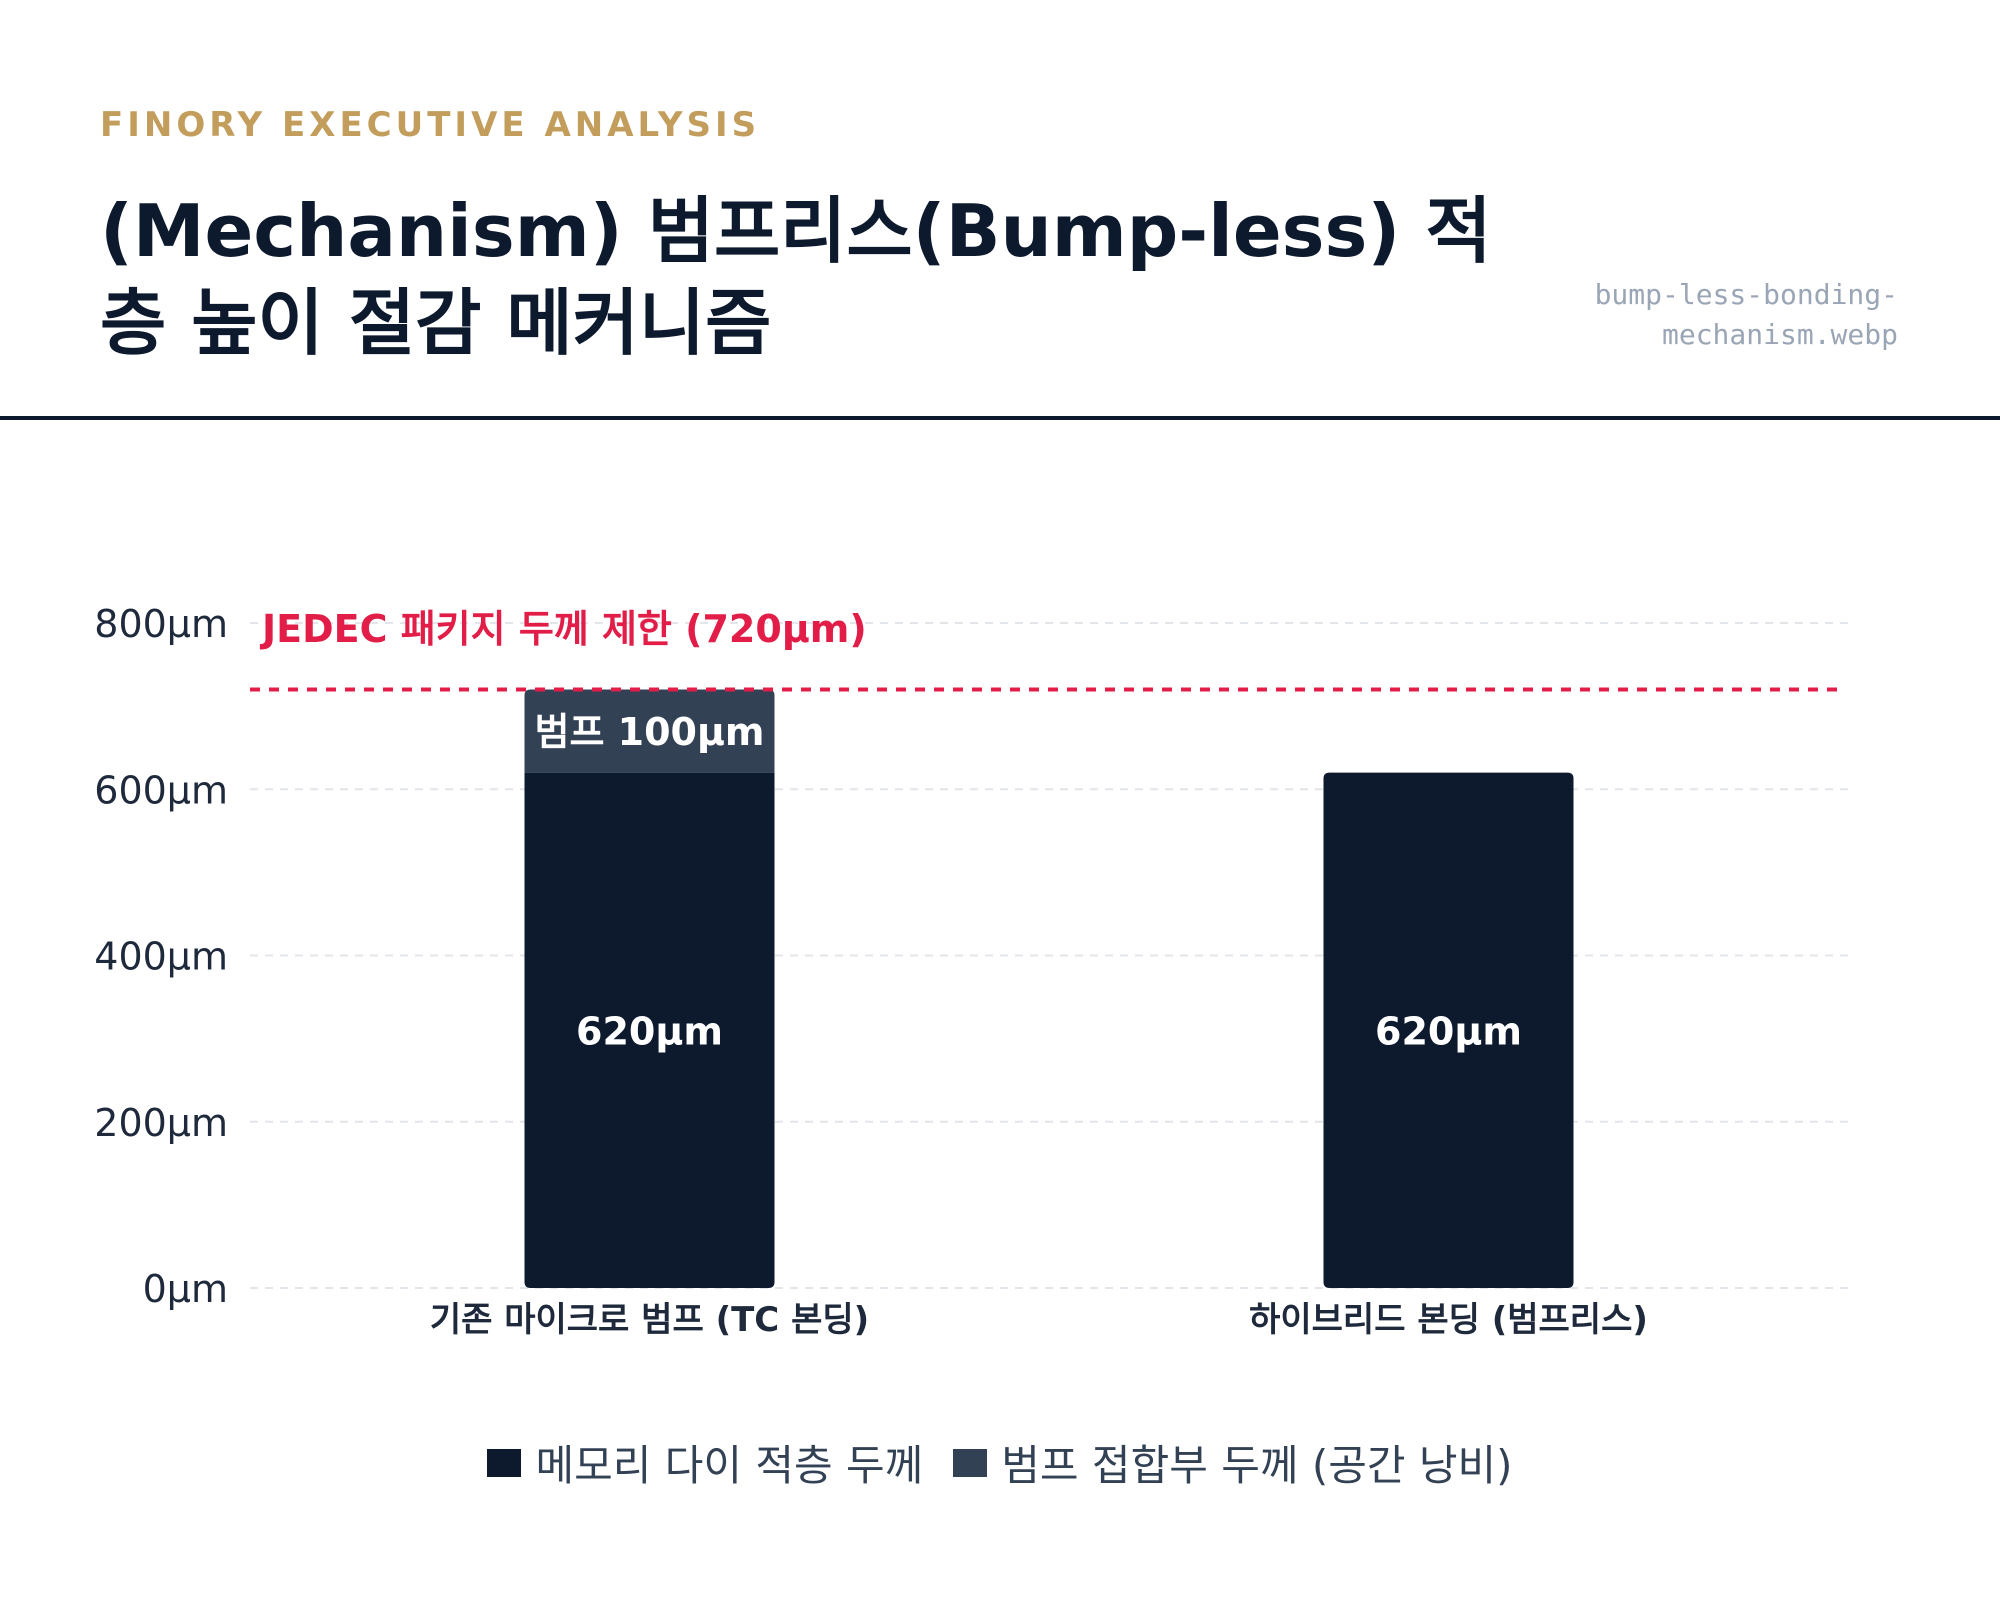 Image resolution: width=2000 pixels, height=1622 pixels. I want to click on legend-swatch-die, so click(504, 1462).